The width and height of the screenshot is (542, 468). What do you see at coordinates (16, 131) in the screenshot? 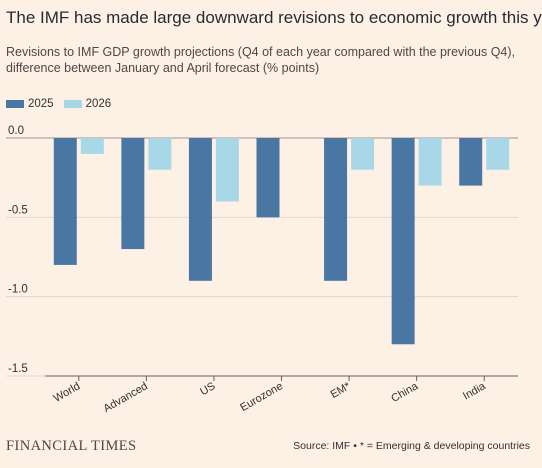
I see `y-tick-label: 0.0` at bounding box center [16, 131].